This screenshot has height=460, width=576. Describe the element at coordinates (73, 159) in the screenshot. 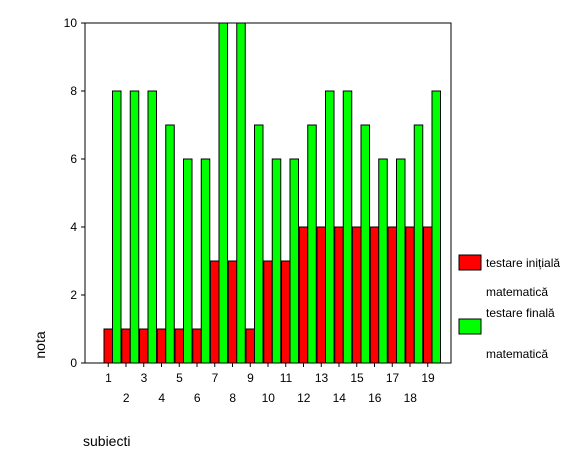

I see `y-tick-label: 6` at that location.